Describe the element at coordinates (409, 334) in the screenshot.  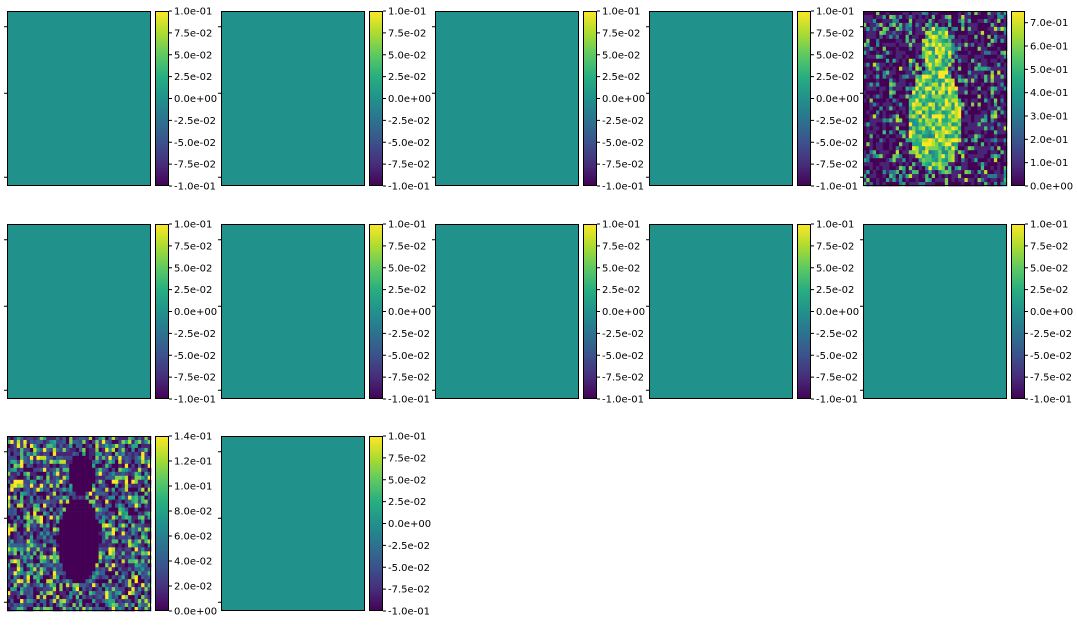
I see `colorbar-tick-label: -2.5e-02` at that location.